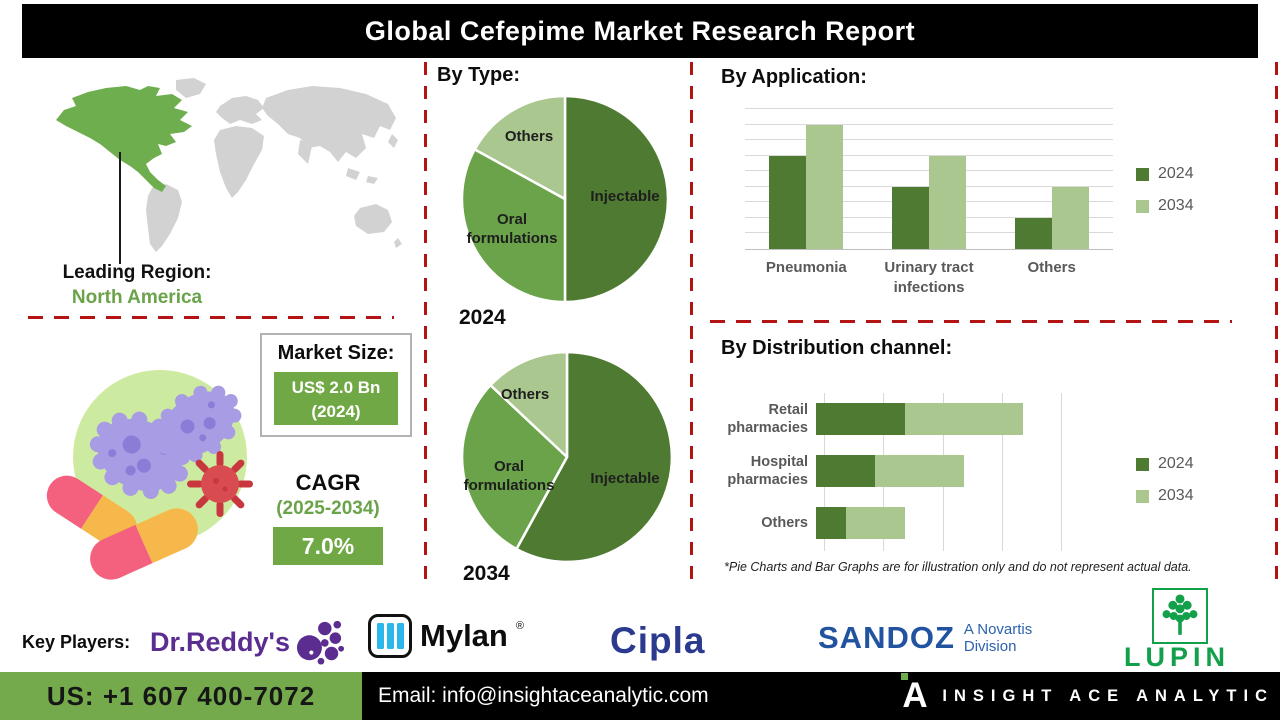 The height and width of the screenshot is (720, 1280). What do you see at coordinates (920, 471) in the screenshot?
I see `segment-hospital-pharmacies-2034` at bounding box center [920, 471].